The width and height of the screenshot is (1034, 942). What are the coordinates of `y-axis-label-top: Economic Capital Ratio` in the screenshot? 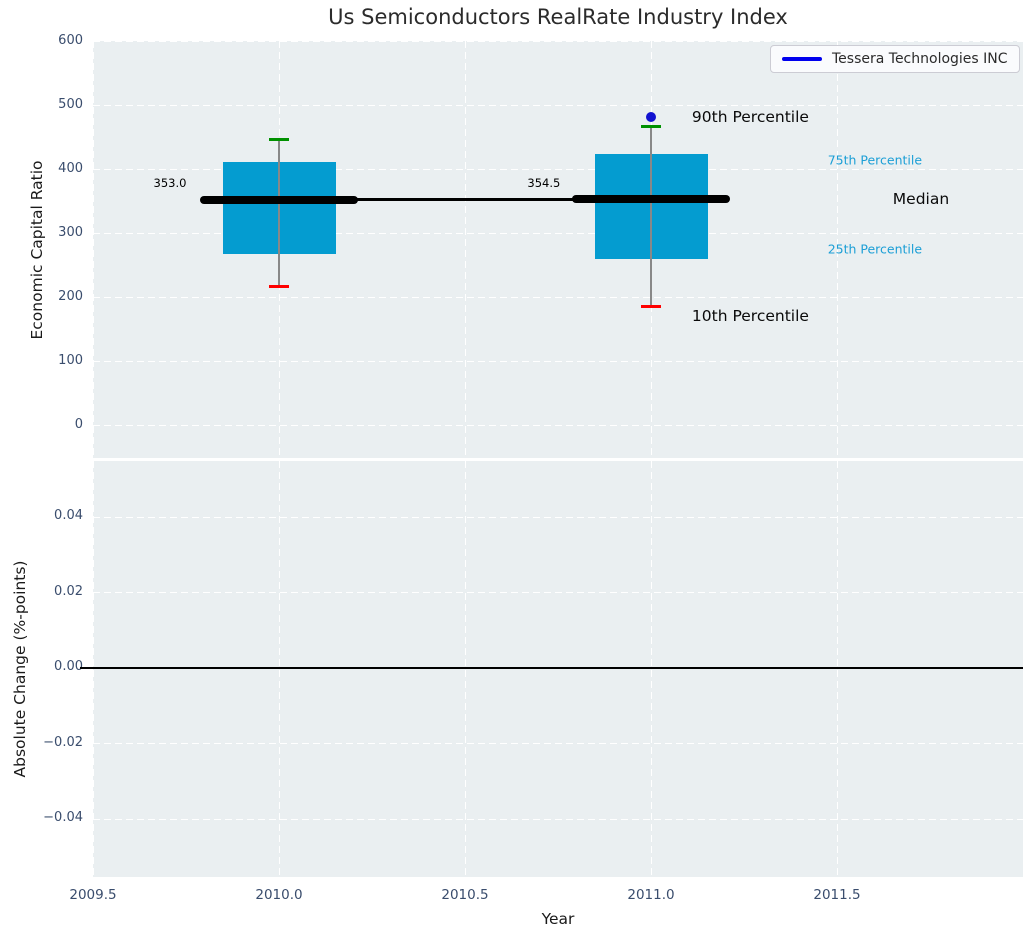 It's located at (37, 250).